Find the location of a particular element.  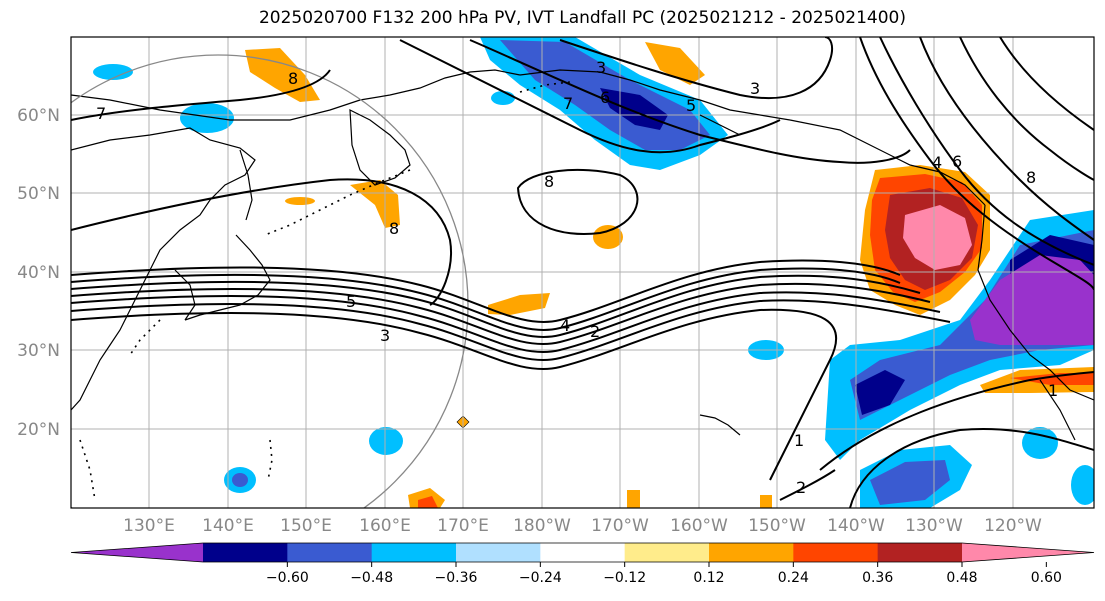

positive-region-central is located at coordinates (519, 304).